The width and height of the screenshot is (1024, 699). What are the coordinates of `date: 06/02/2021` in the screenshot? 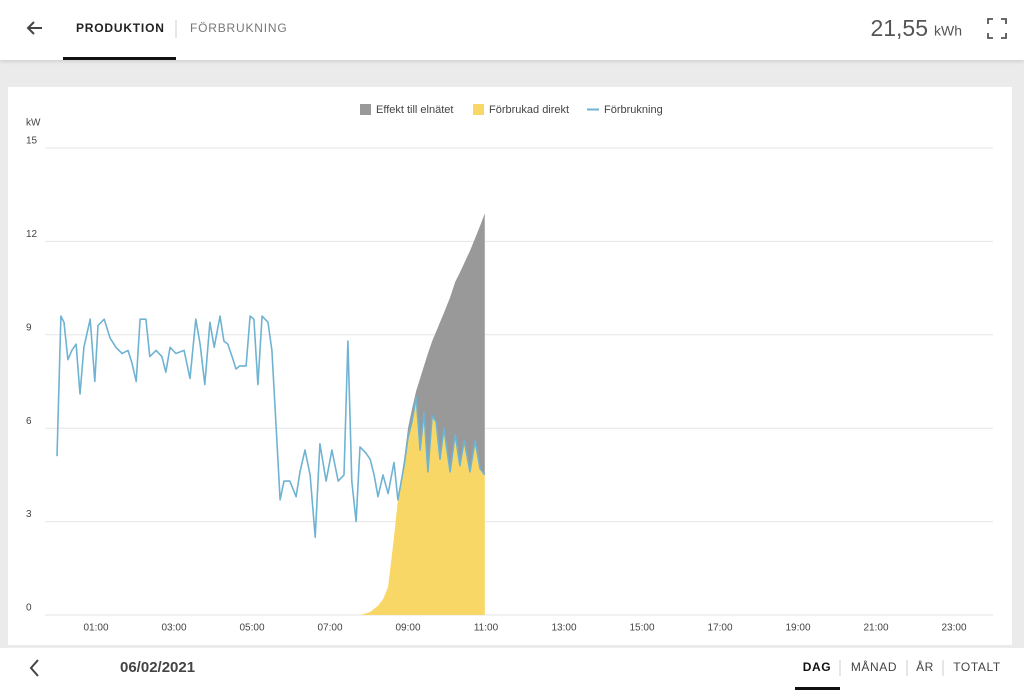 It's located at (157, 667).